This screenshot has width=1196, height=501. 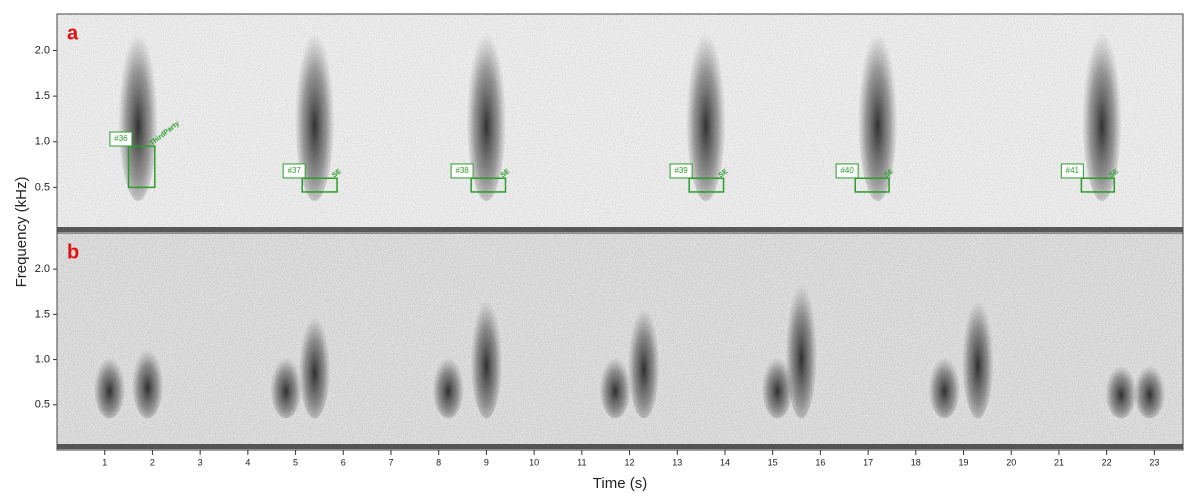 I want to click on x-tick-label: 5, so click(x=295, y=462).